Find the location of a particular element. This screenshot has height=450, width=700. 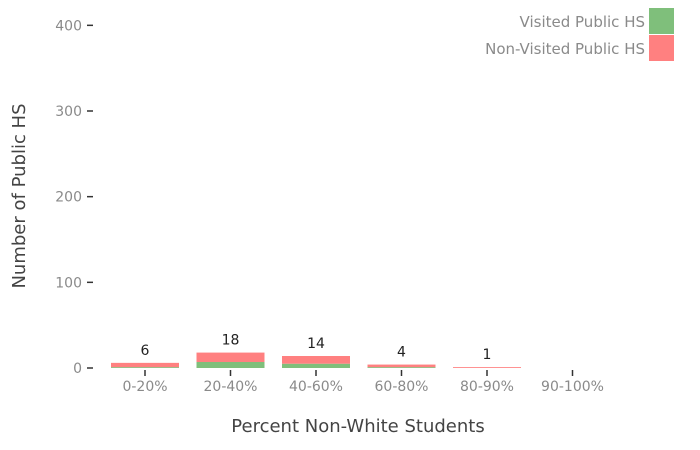

legend: Visited Public HS Non-Visited Public HS is located at coordinates (579, 34).